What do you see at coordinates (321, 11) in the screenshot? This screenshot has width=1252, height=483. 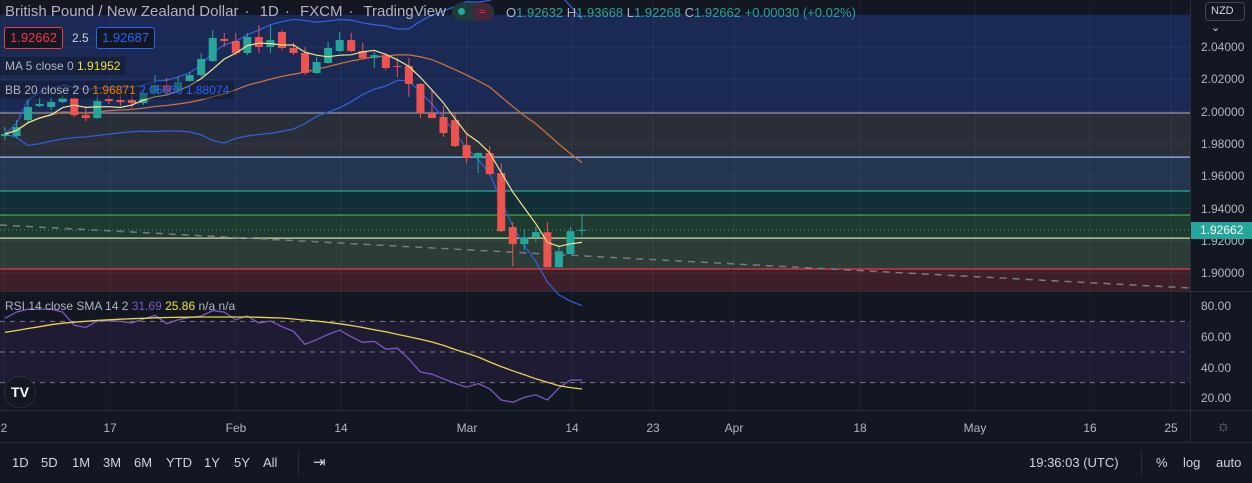 I see `exchange: FXCM` at bounding box center [321, 11].